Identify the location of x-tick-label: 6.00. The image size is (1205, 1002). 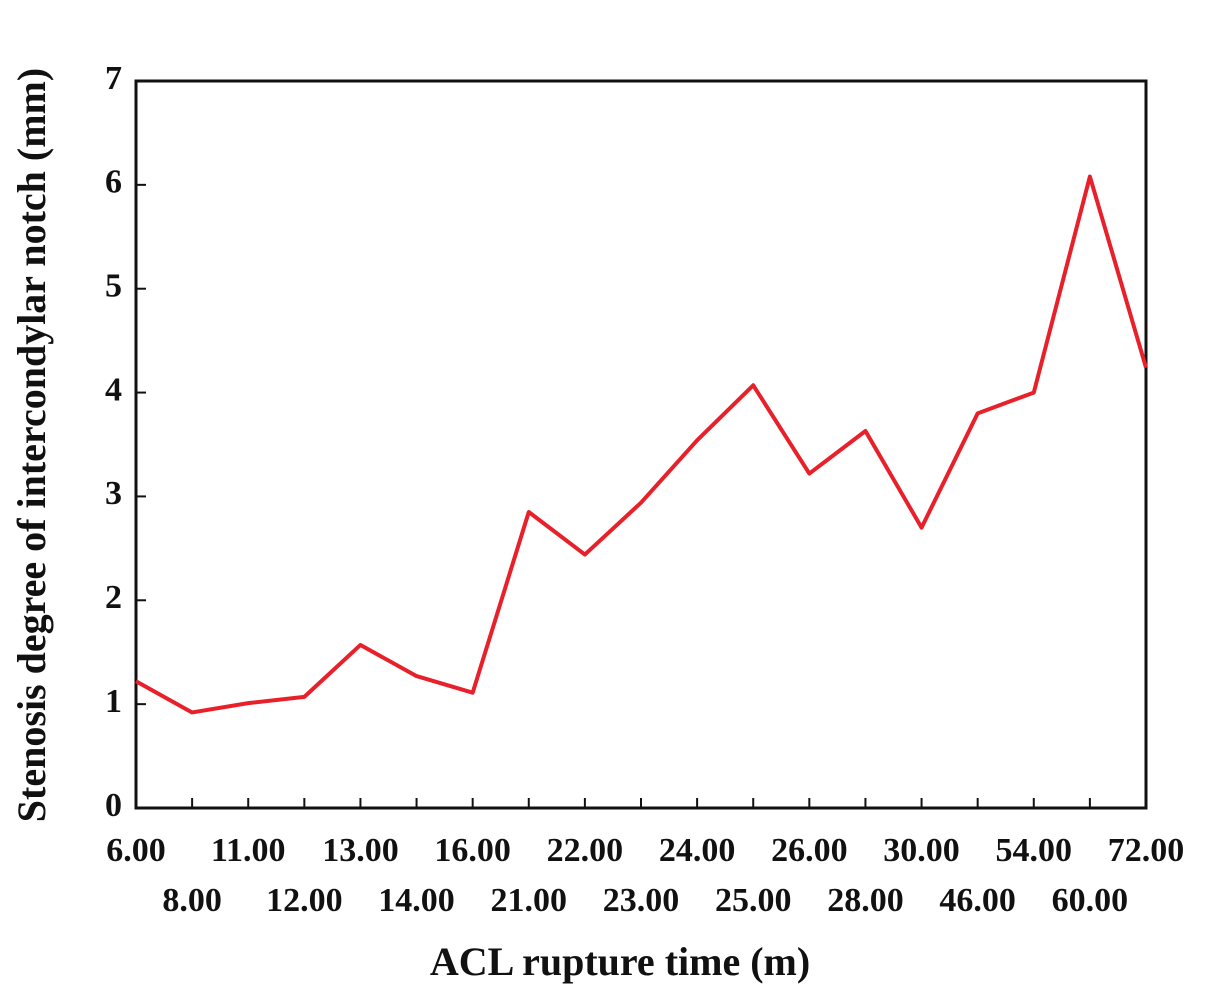
(136, 850).